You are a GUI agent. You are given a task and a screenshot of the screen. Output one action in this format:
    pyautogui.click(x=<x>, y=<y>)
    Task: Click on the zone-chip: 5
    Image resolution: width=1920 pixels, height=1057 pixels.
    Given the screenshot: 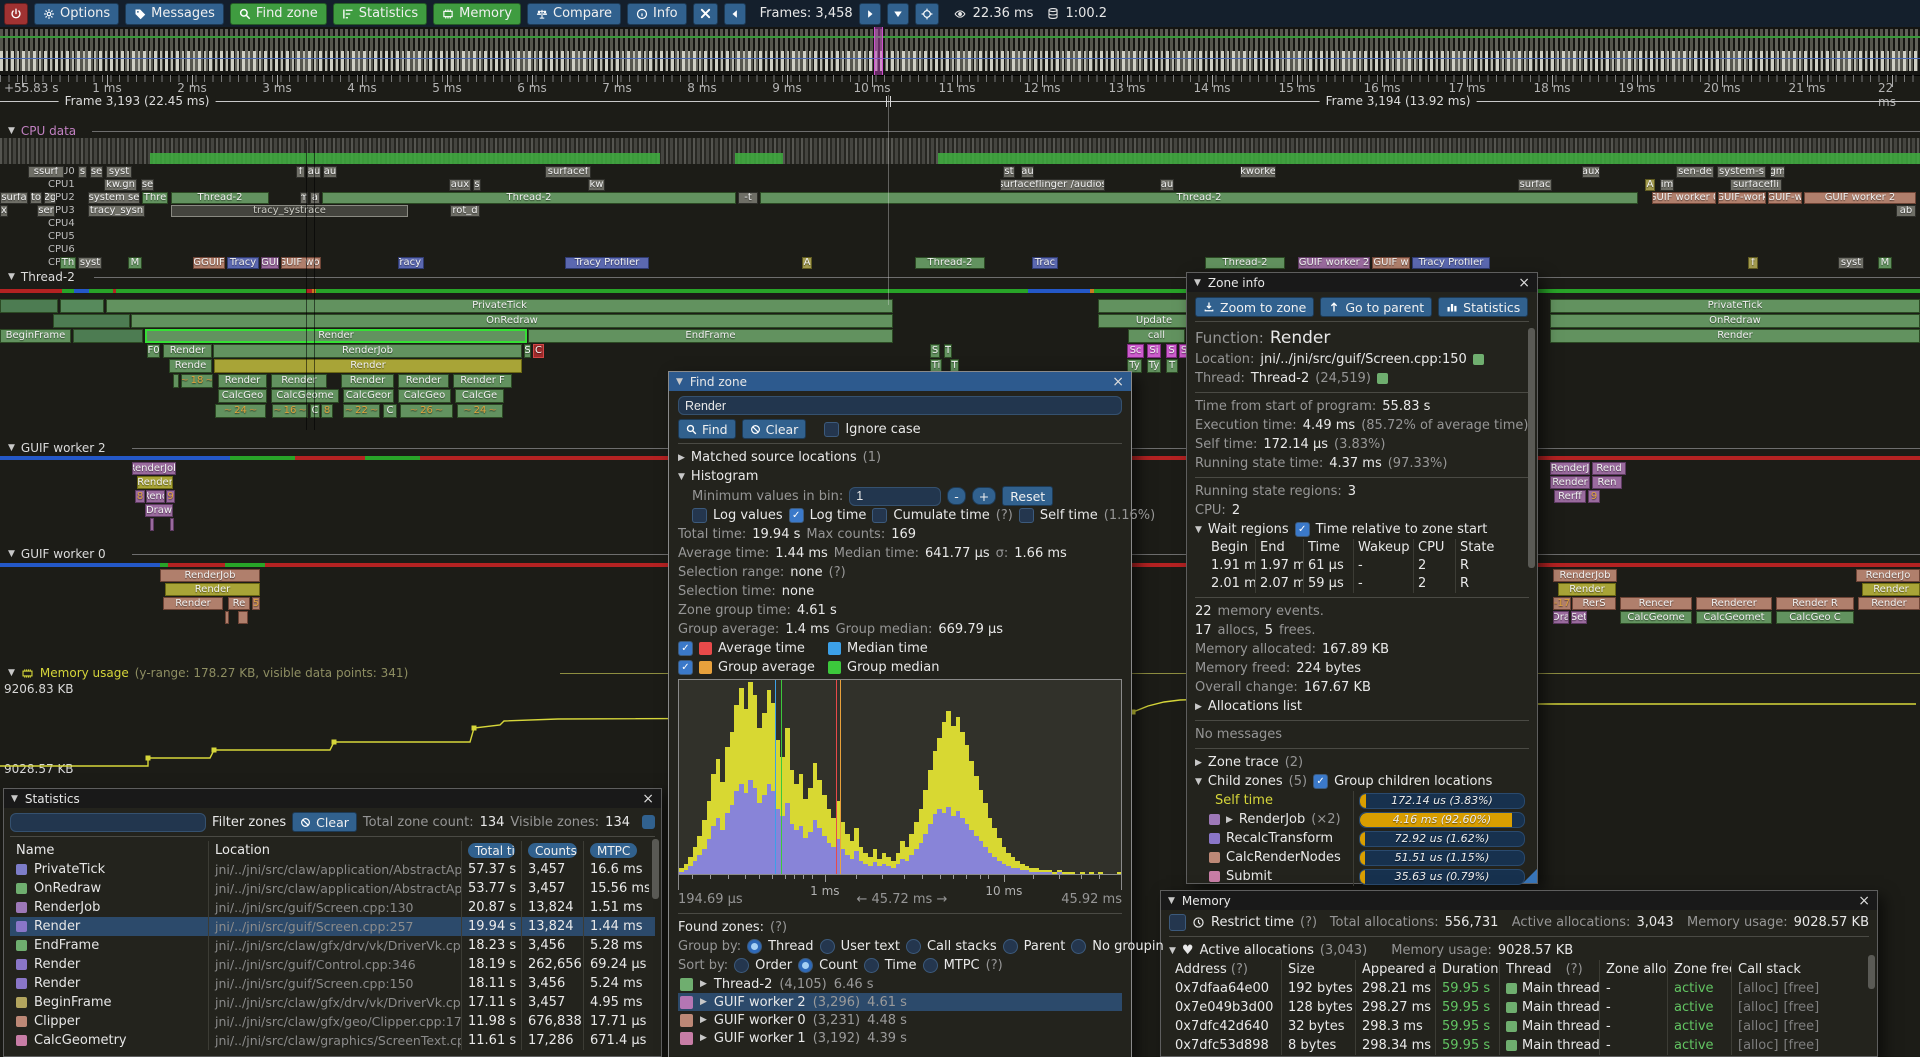 What is the action you would take?
    pyautogui.click(x=256, y=603)
    